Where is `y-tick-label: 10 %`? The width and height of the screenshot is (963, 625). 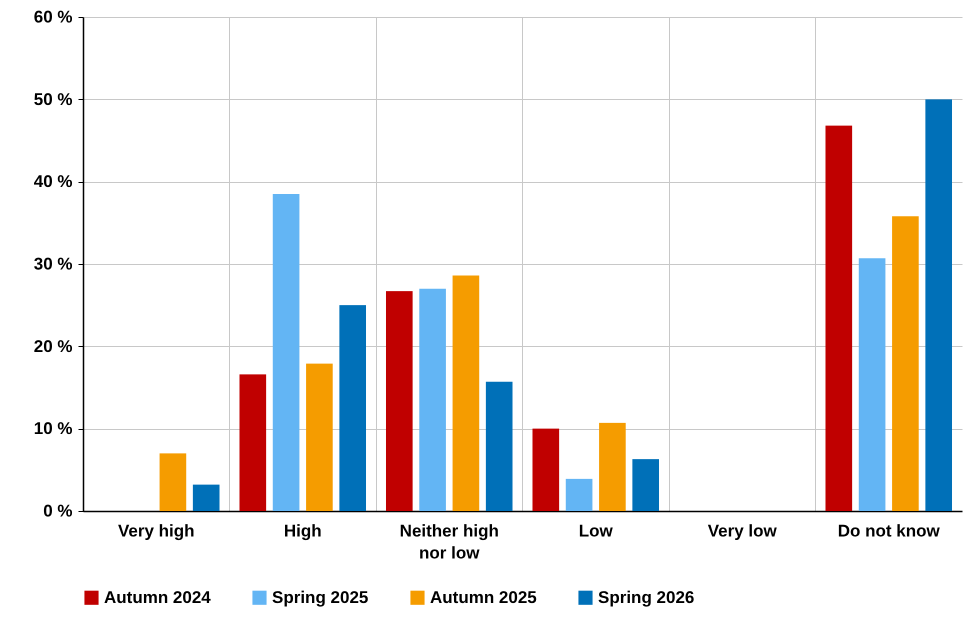 y-tick-label: 10 % is located at coordinates (53, 428).